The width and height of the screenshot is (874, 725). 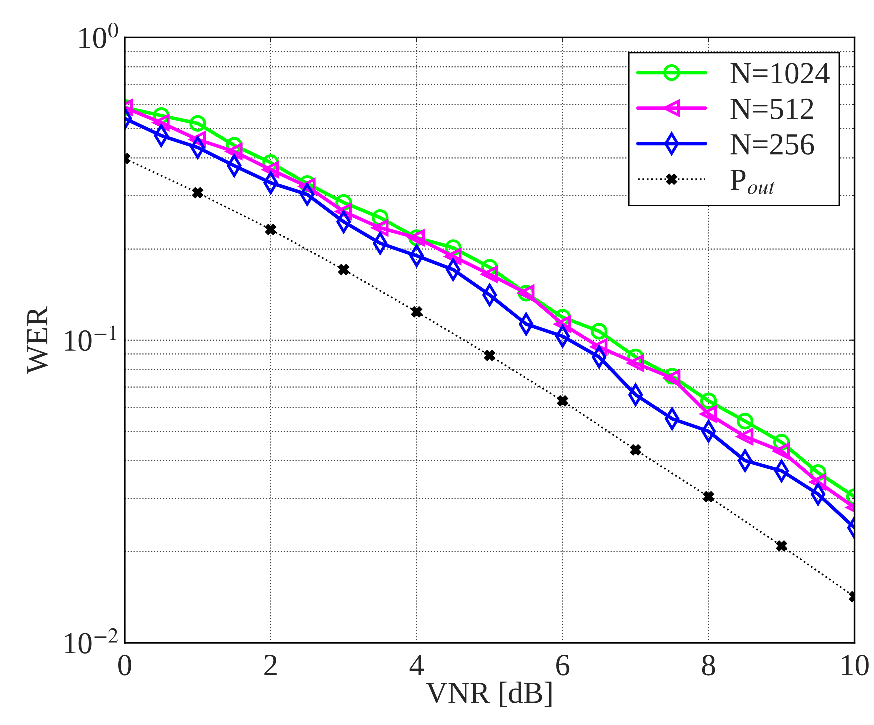 I want to click on x-tick-label: 8, so click(x=709, y=665).